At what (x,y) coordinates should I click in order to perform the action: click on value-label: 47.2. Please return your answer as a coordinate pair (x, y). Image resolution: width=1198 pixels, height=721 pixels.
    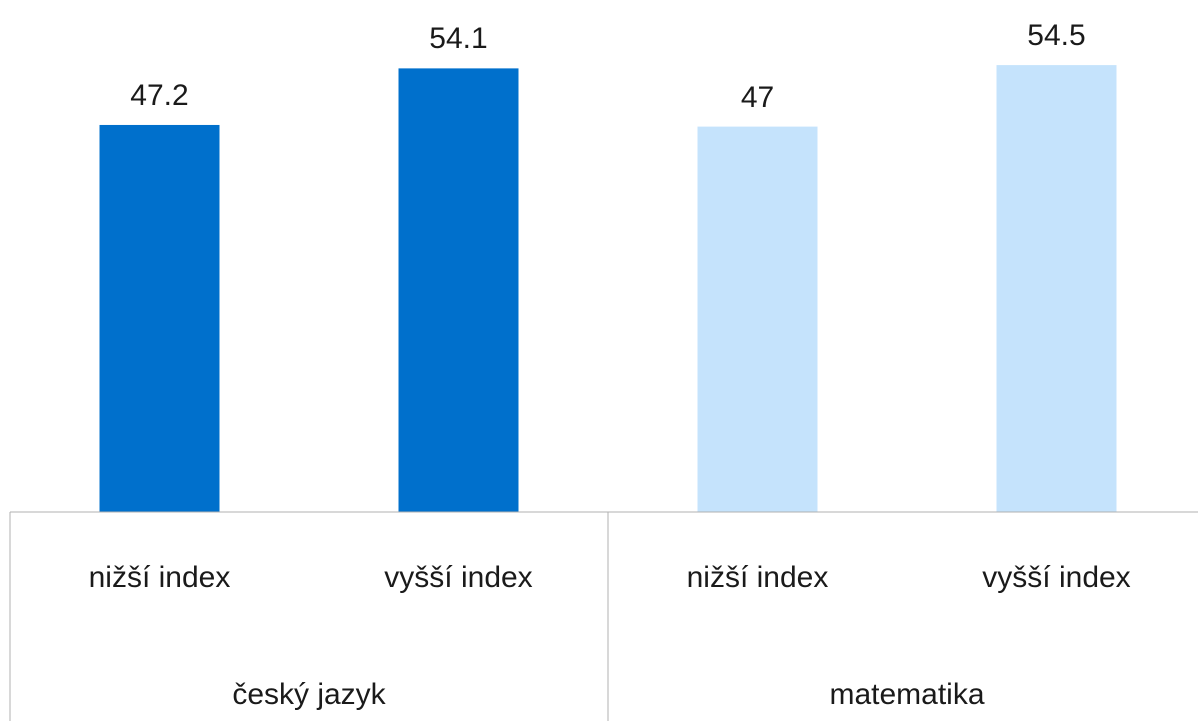
    Looking at the image, I should click on (159, 95).